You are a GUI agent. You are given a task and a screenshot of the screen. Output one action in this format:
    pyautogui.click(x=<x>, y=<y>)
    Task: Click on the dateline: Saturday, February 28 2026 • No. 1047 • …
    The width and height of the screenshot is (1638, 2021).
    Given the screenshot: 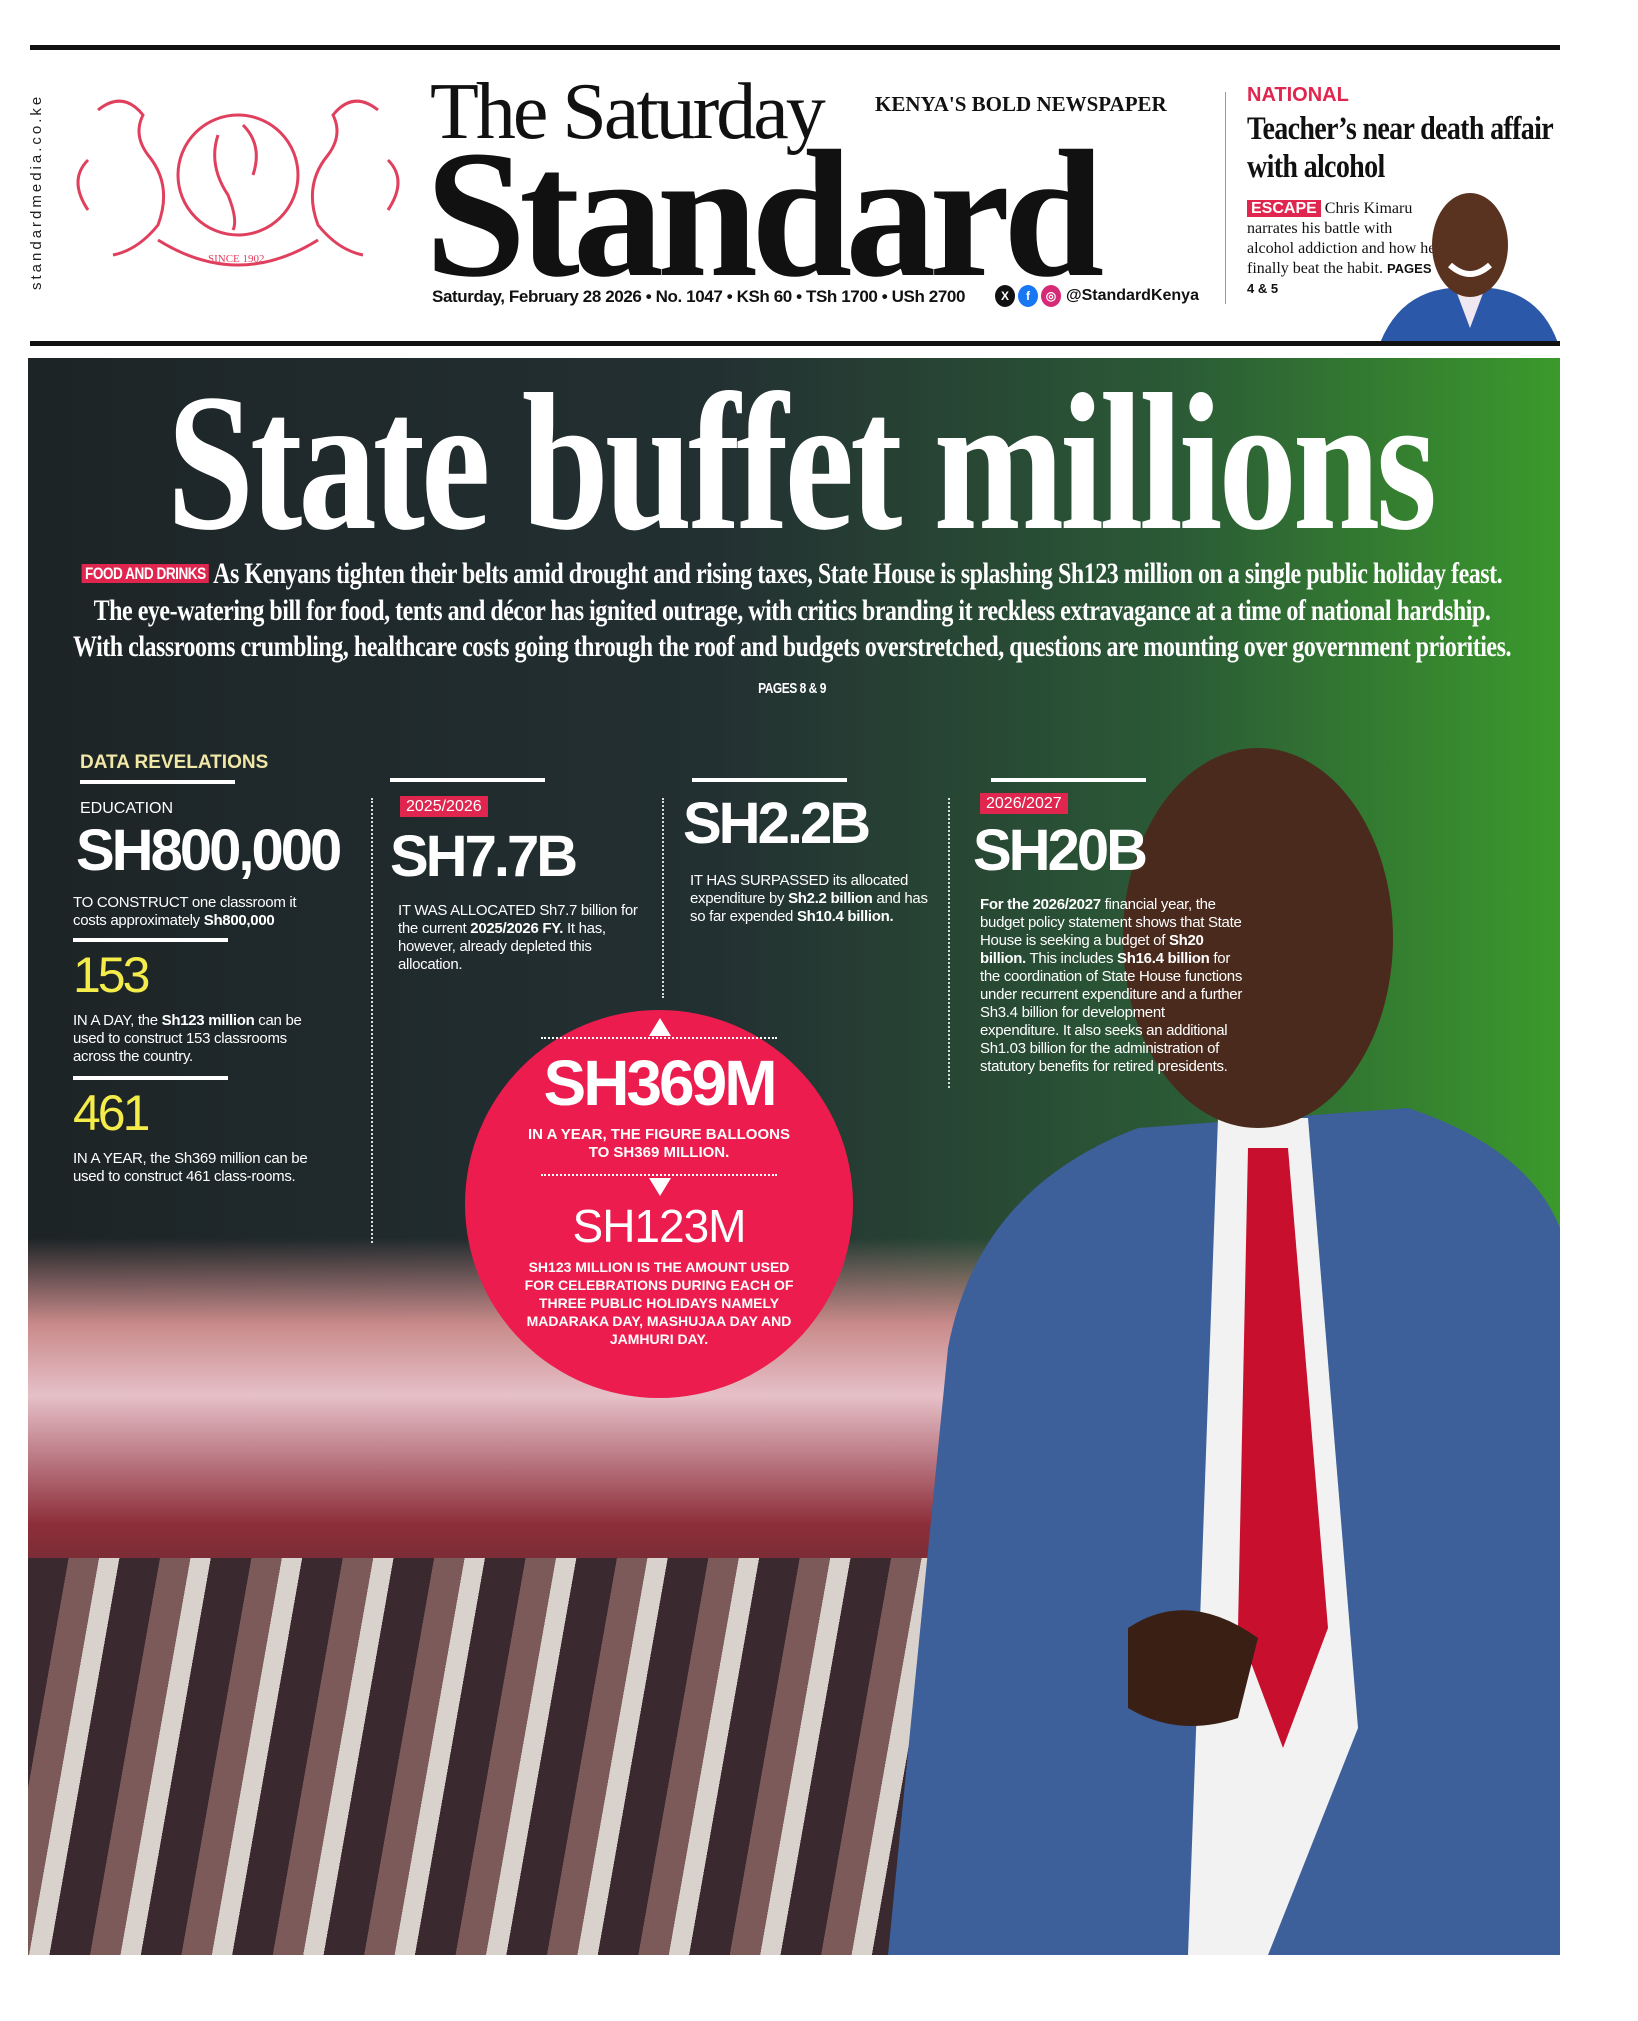 What is the action you would take?
    pyautogui.click(x=698, y=296)
    